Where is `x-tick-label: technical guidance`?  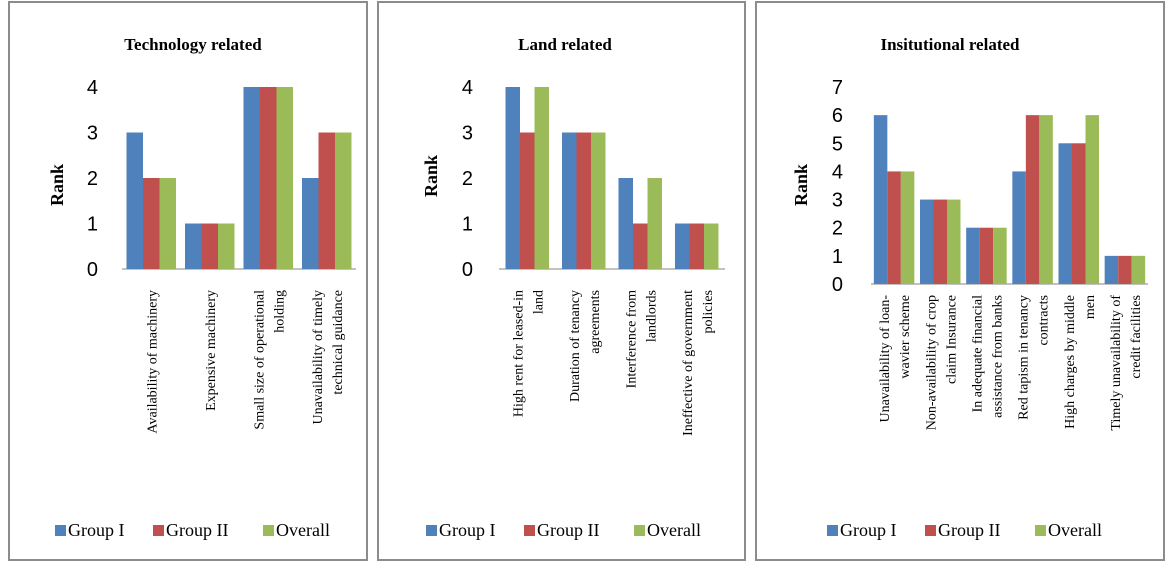 x-tick-label: technical guidance is located at coordinates (338, 342).